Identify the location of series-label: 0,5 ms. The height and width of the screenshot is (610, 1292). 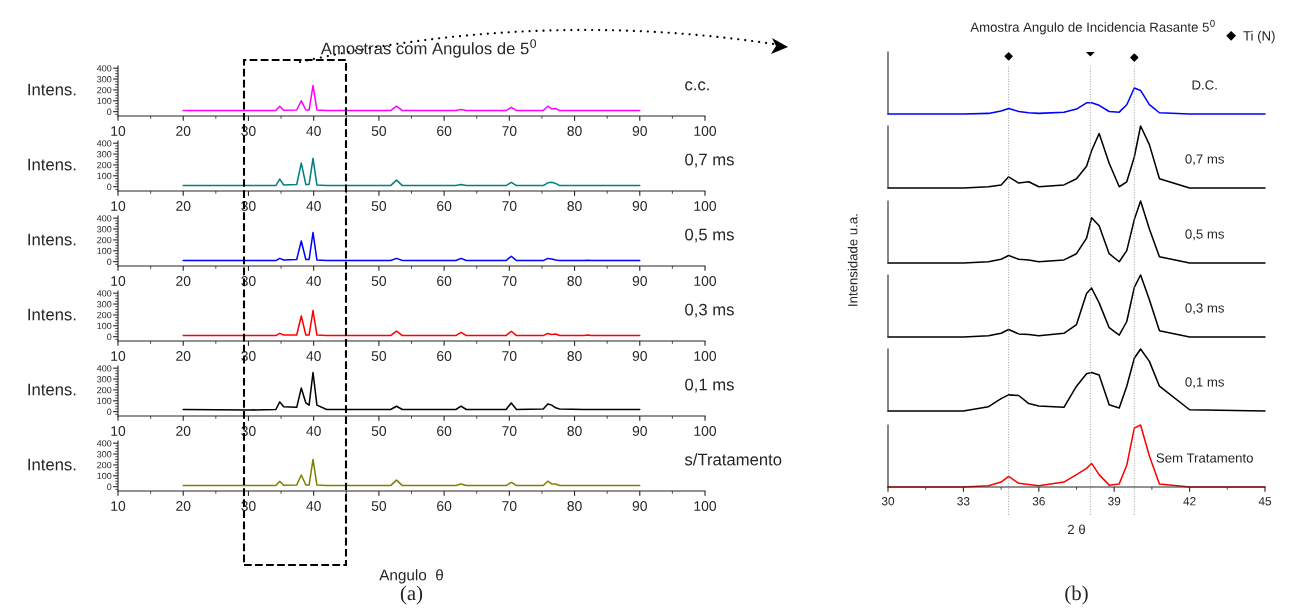
(1204, 235).